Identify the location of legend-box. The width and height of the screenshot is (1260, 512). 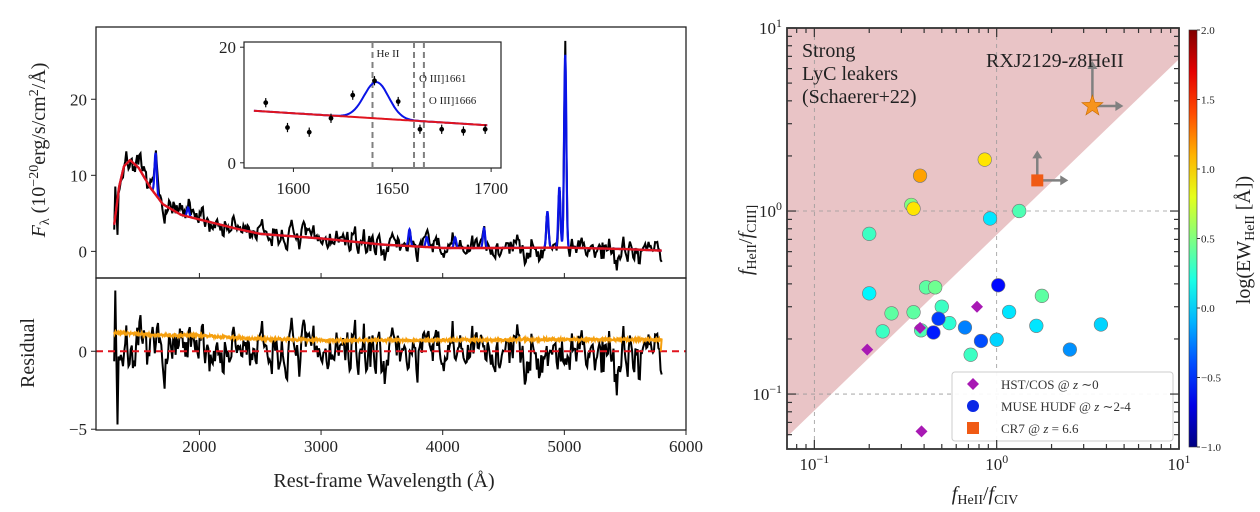
(1062, 406).